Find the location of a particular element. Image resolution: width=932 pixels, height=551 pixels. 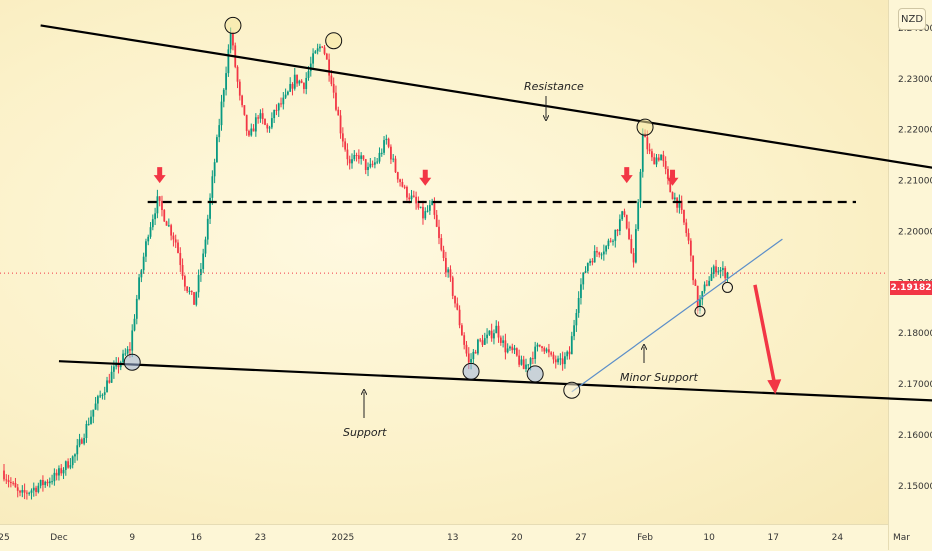

price-axis is located at coordinates (910, 275).